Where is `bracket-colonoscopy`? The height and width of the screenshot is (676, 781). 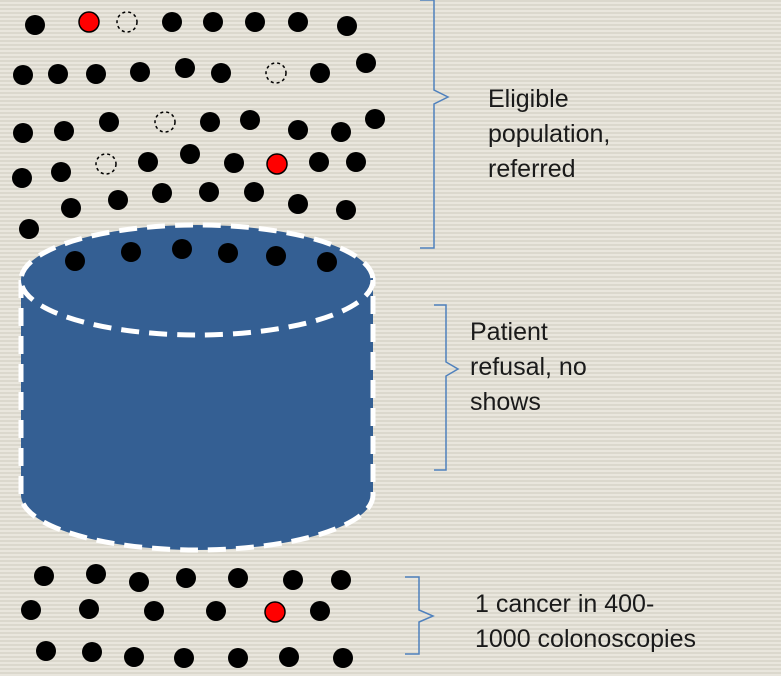
bracket-colonoscopy is located at coordinates (420, 615).